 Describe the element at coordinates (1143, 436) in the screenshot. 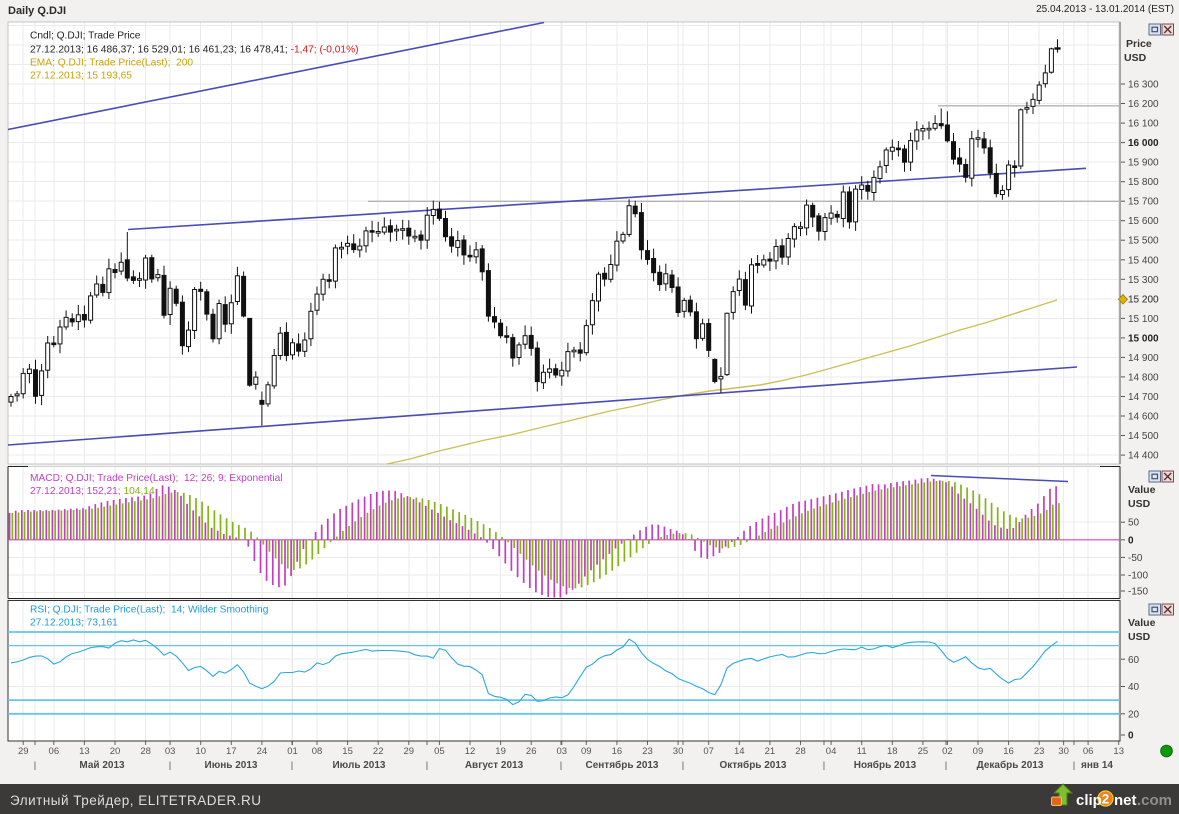

I see `svg-text: 14 500` at that location.